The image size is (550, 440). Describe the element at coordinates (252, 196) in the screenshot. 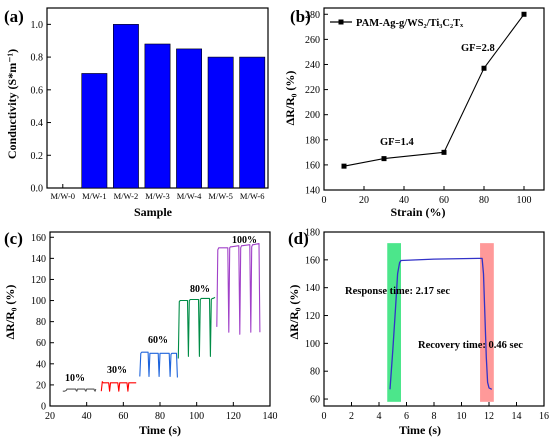

I see `panel-a-xtick-label: M/W-6` at that location.